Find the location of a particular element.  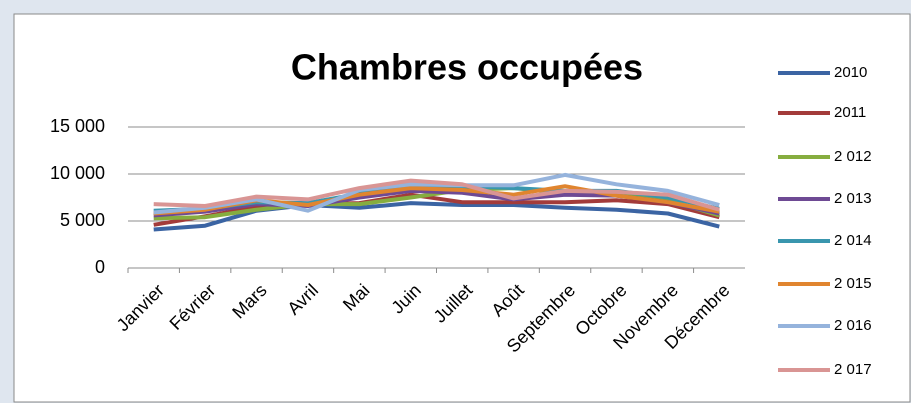

legend-label: 2 016 is located at coordinates (853, 325).